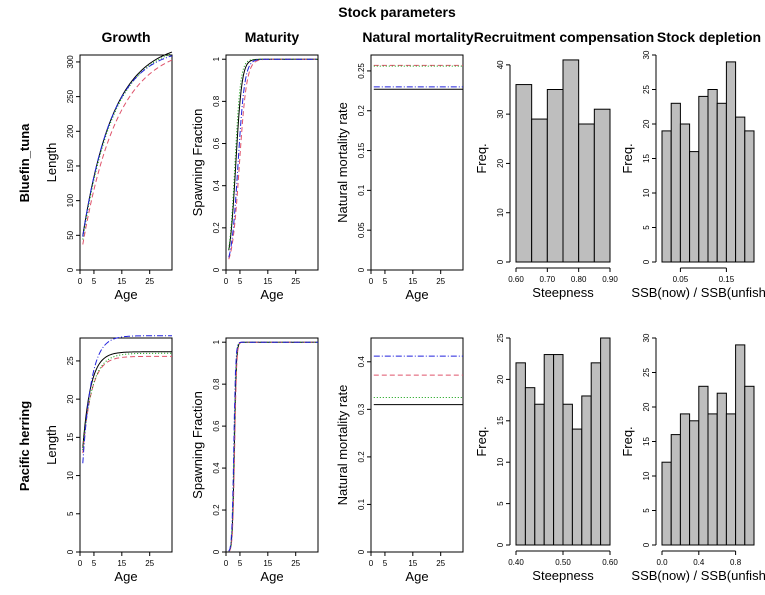  What do you see at coordinates (397, 12) in the screenshot?
I see `figure-title: Stock parameters` at bounding box center [397, 12].